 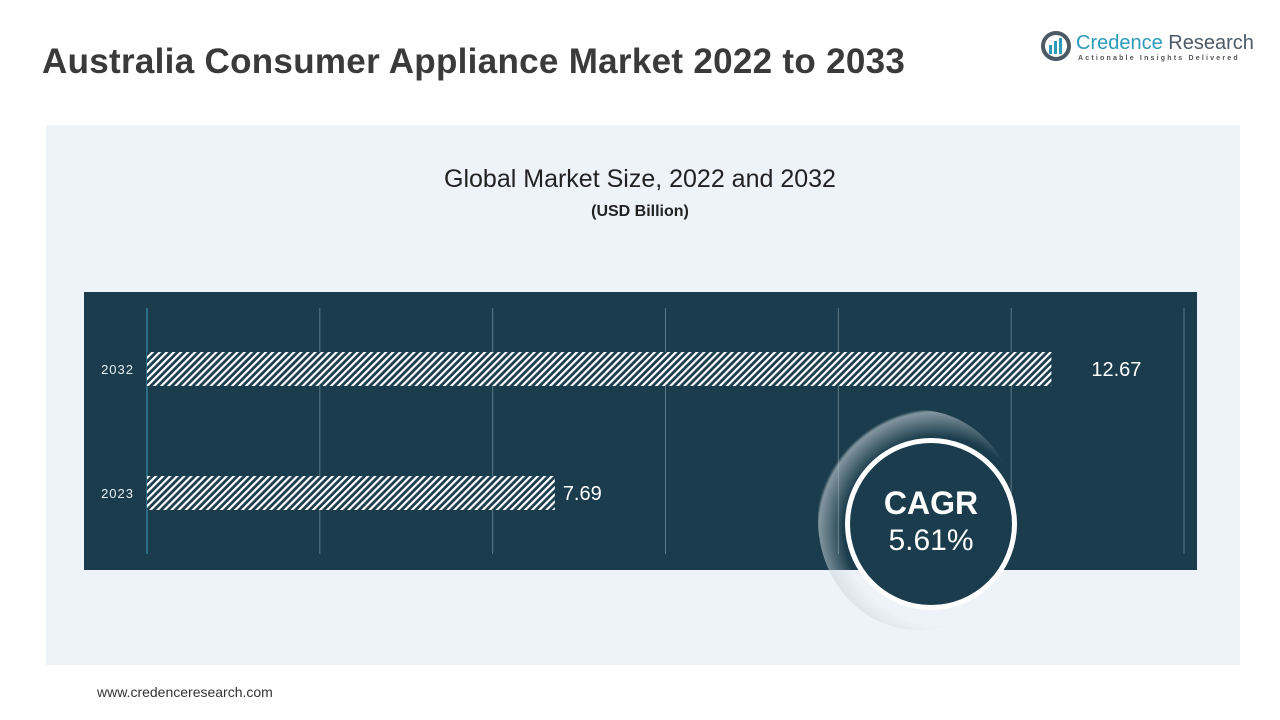 I want to click on logo-name: Credence Research, so click(x=1165, y=43).